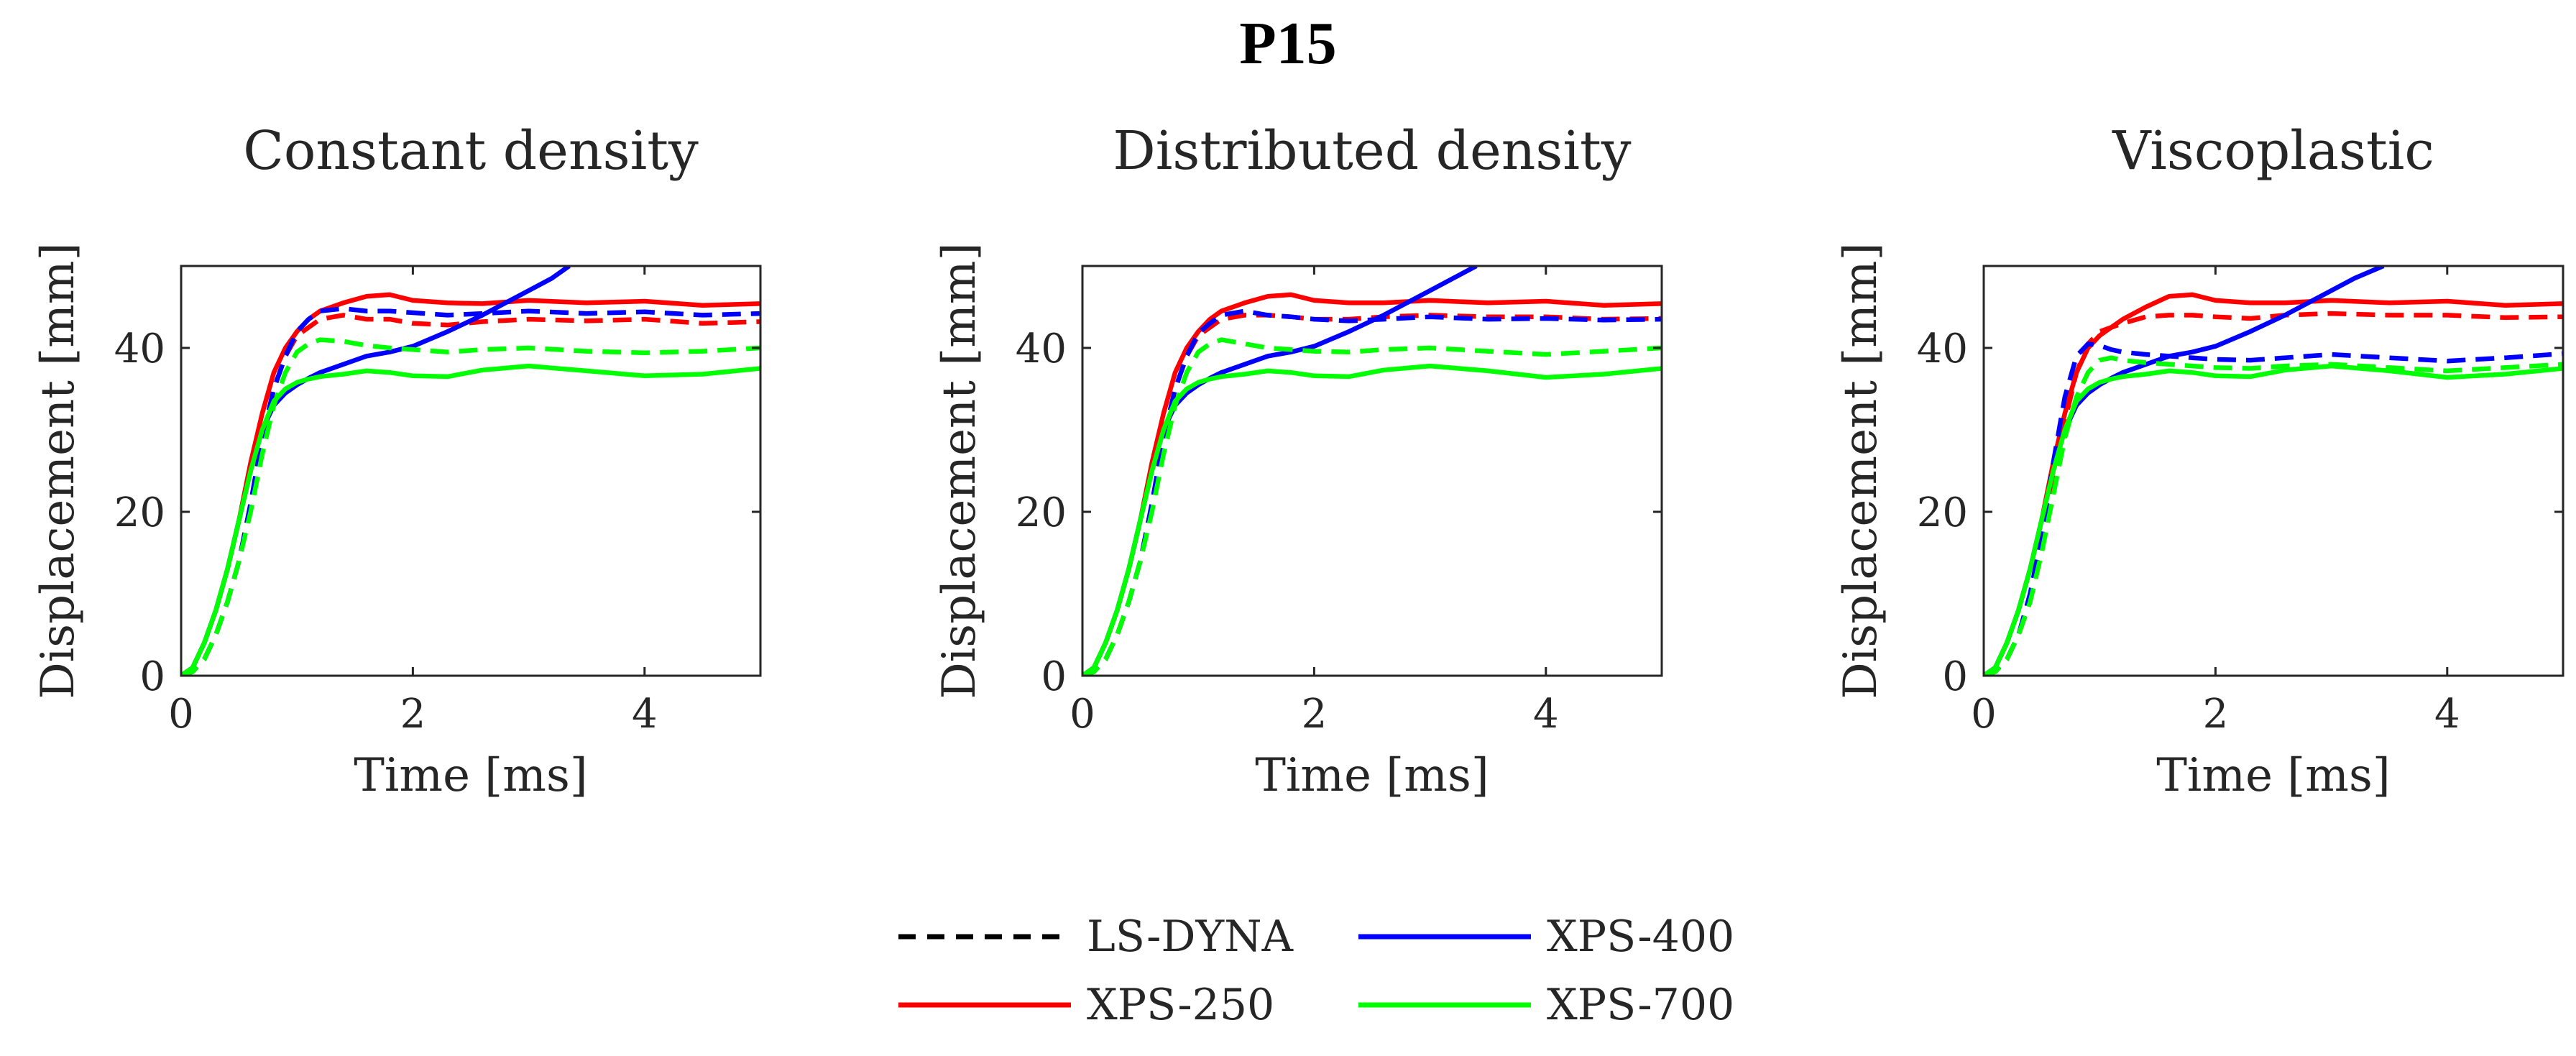 Image resolution: width=2576 pixels, height=1056 pixels. What do you see at coordinates (1640, 937) in the screenshot?
I see `legend-label: XPS-400` at bounding box center [1640, 937].